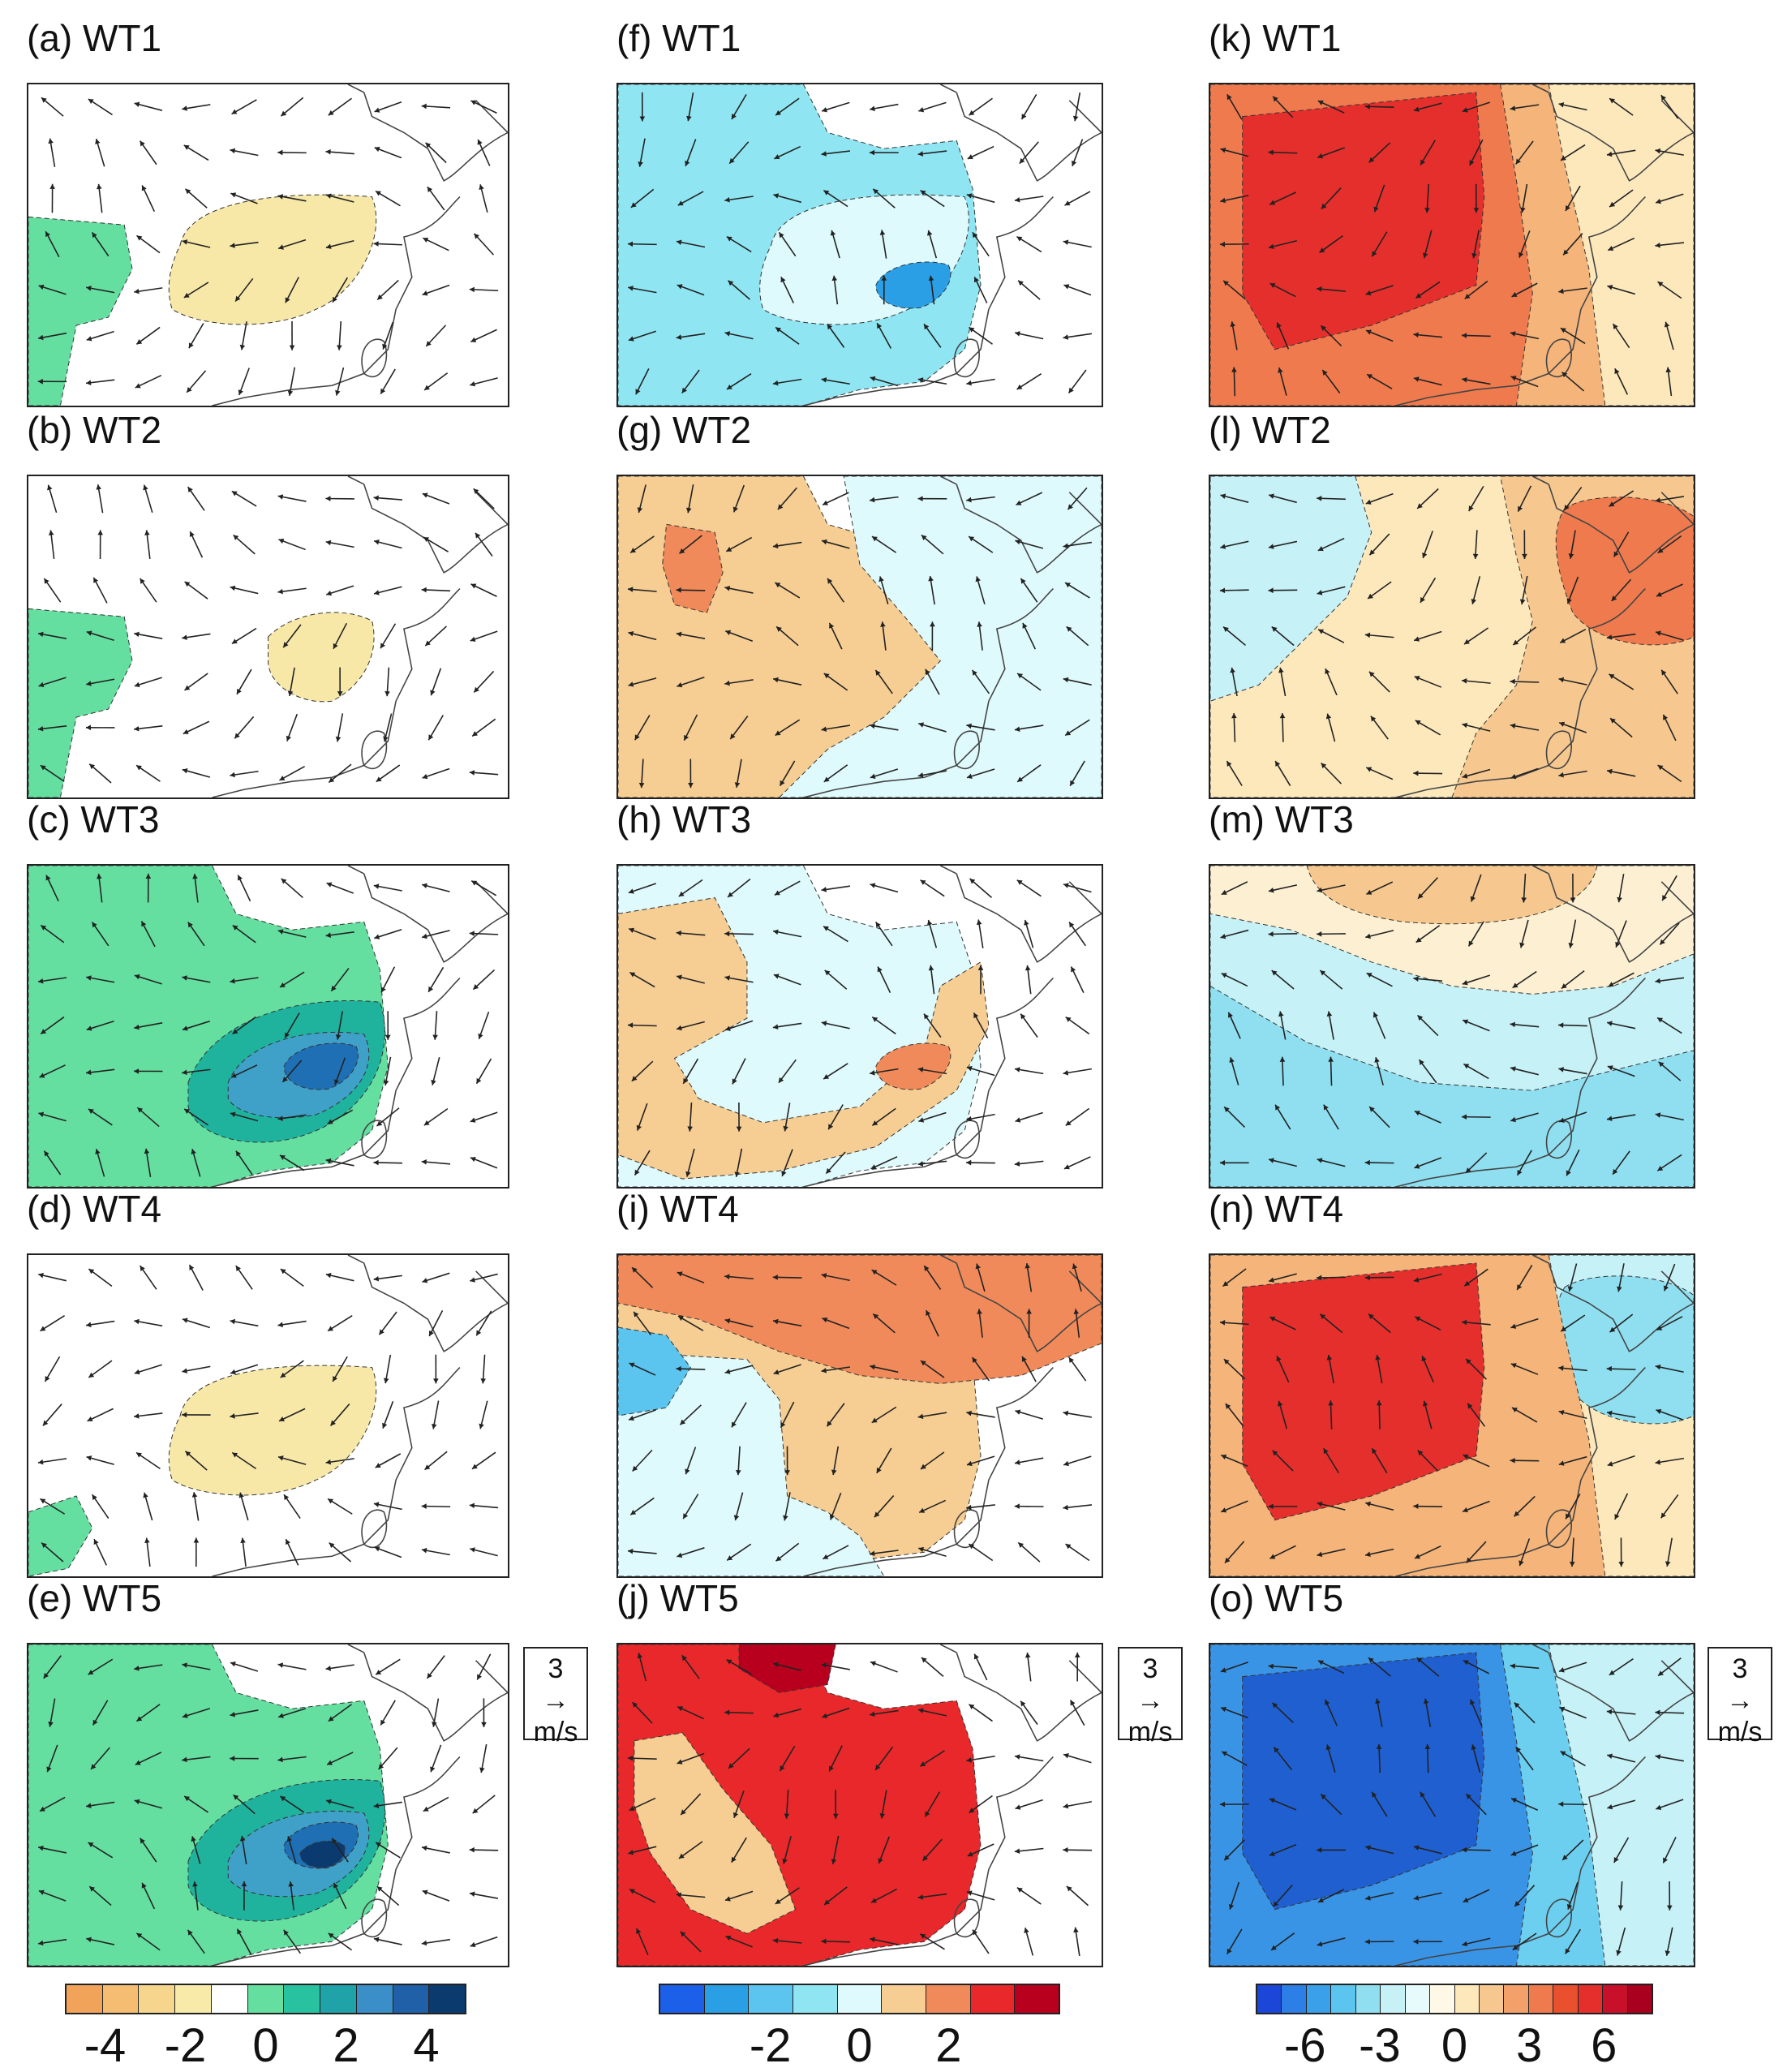 This screenshot has width=1787, height=2072. Describe the element at coordinates (1452, 1415) in the screenshot. I see `map-svg-n` at that location.